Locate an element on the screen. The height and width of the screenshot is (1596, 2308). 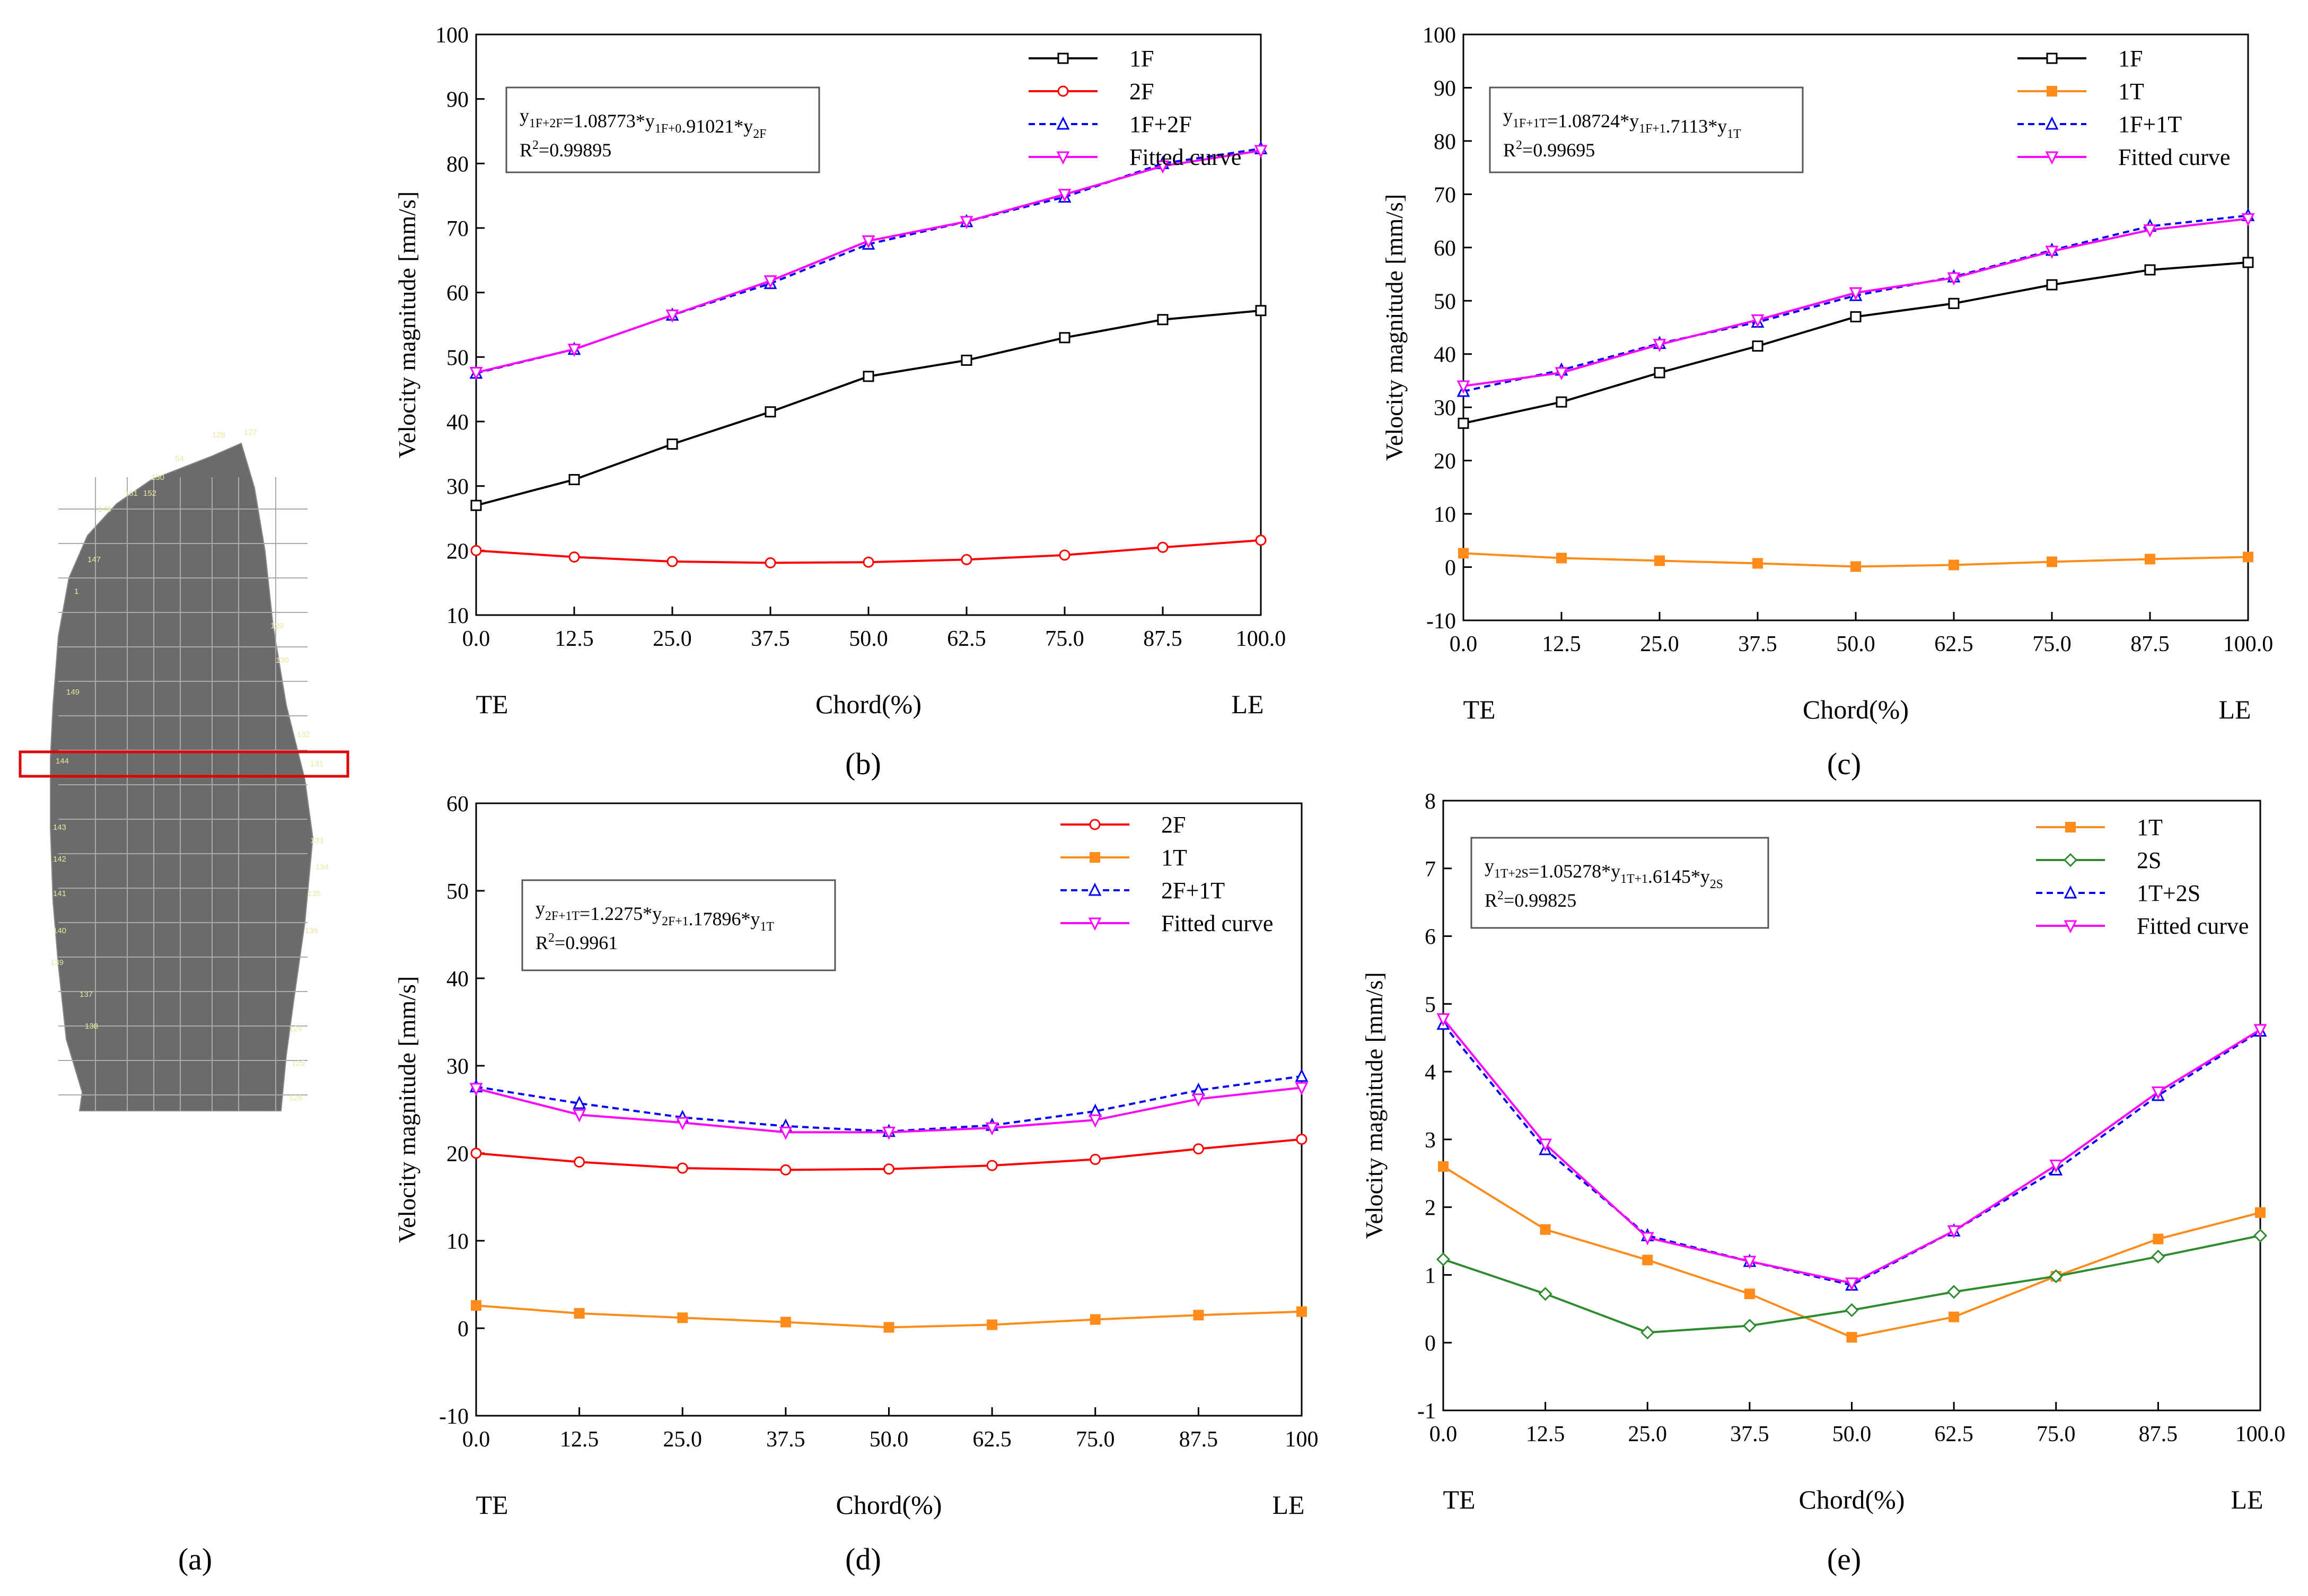
y-axis-label: Velocity magnitude [mm/s] is located at coordinates (1375, 1105).